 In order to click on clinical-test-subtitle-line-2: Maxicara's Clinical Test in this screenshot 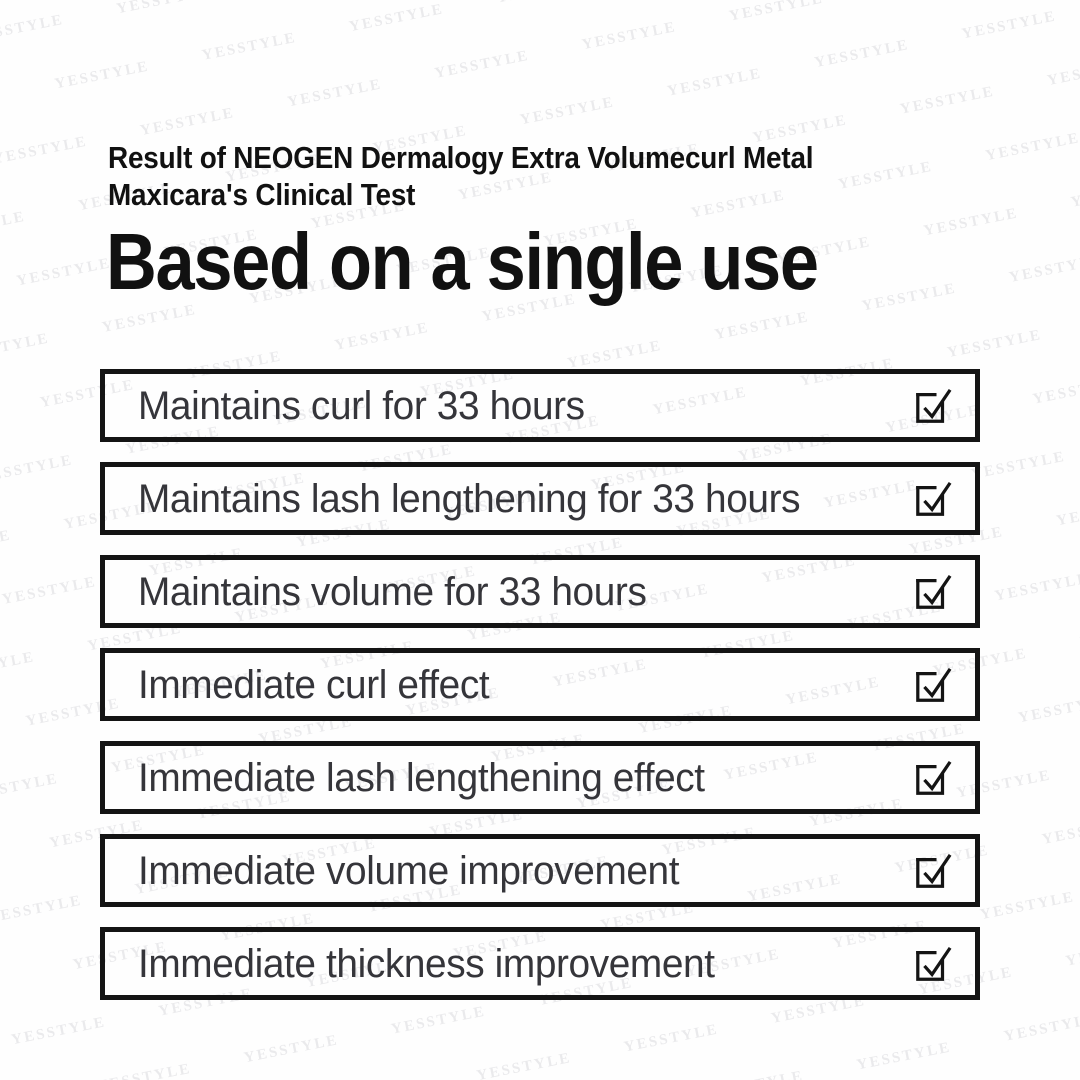, I will do `click(262, 194)`.